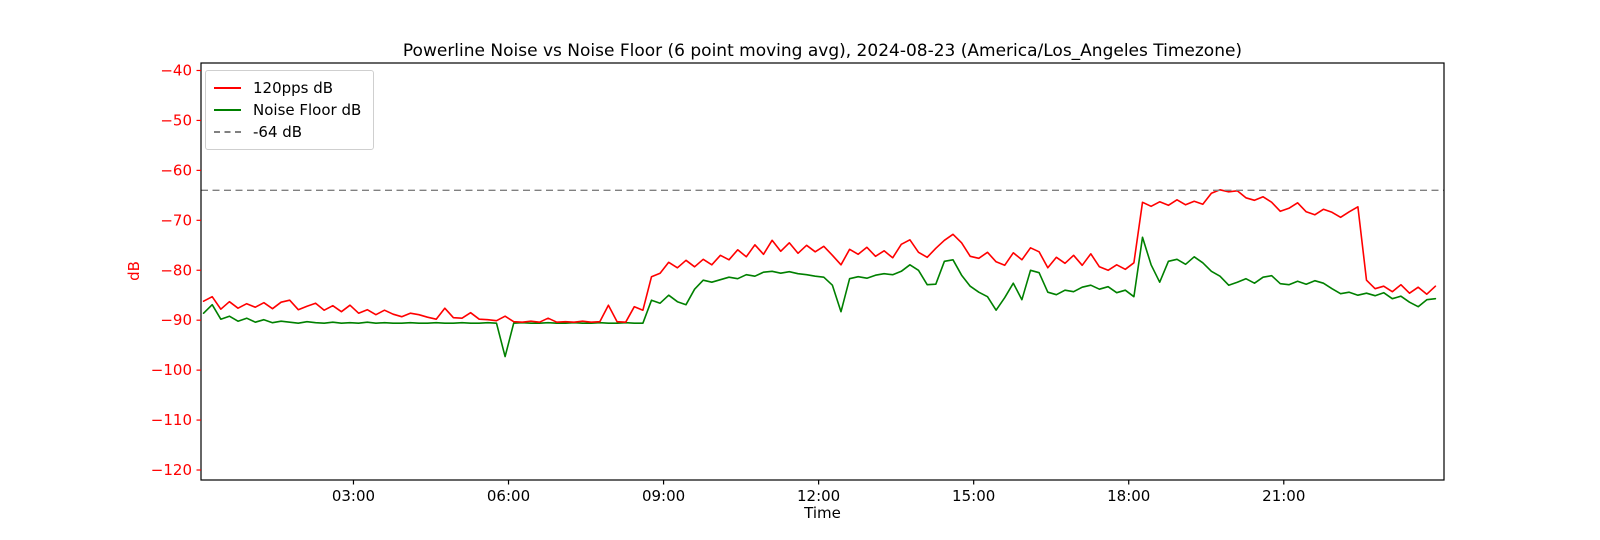  I want to click on legend: 120pps dB Noise Floor dB -64 dB, so click(290, 110).